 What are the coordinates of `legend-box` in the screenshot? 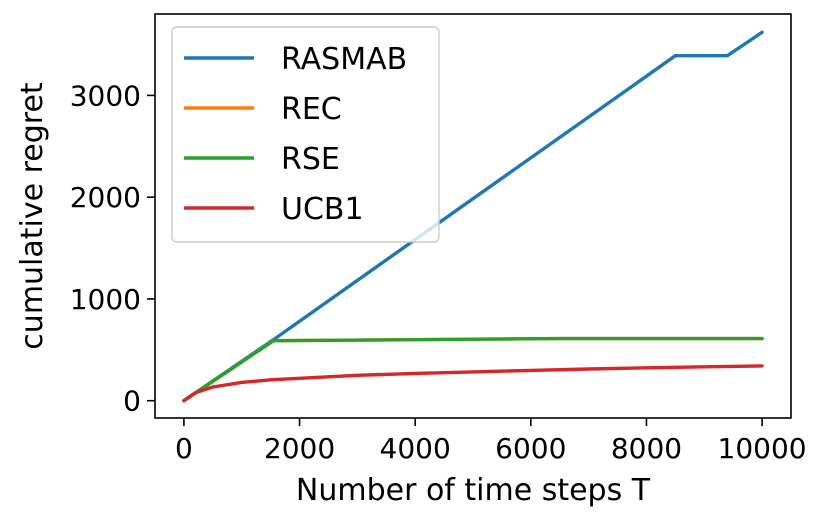 It's located at (305, 134).